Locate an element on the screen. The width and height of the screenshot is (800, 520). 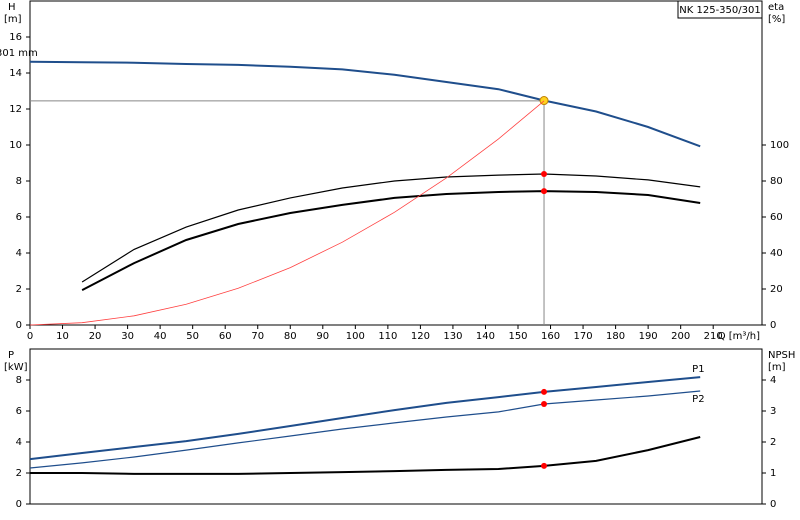
x-tick-label: 90 is located at coordinates (322, 336).